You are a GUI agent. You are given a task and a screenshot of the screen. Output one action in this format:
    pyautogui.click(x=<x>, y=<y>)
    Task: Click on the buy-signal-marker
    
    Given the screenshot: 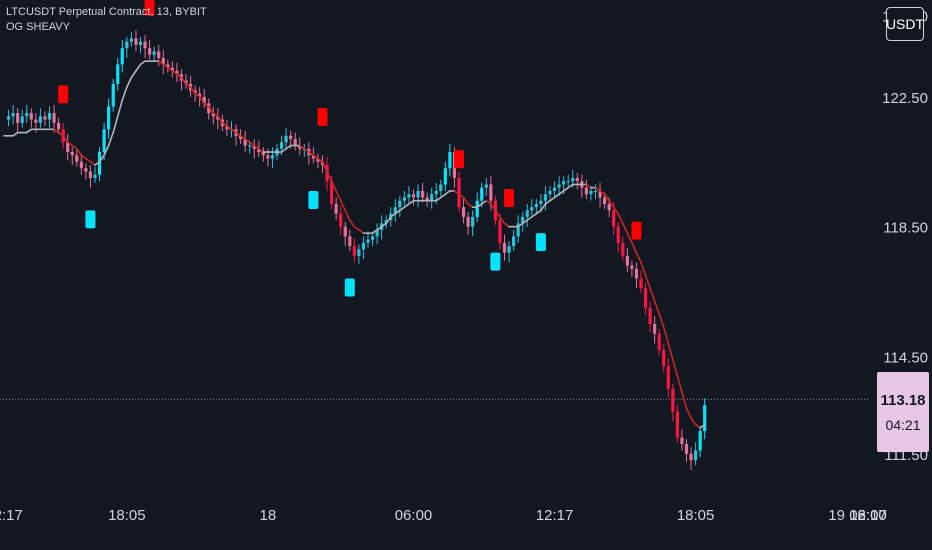 What is the action you would take?
    pyautogui.click(x=313, y=199)
    